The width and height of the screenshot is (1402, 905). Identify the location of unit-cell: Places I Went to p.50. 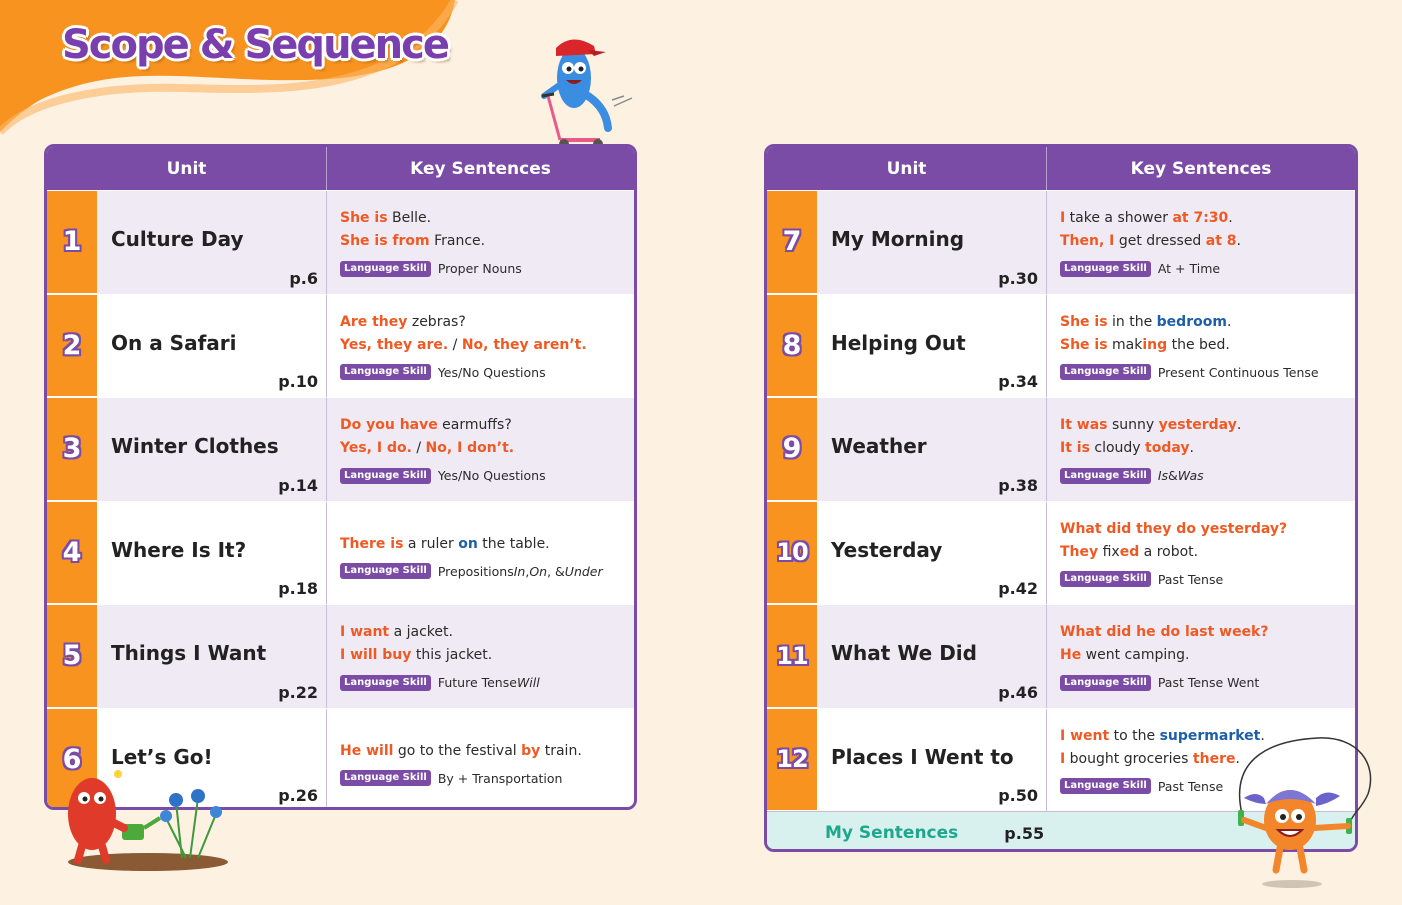
(932, 759).